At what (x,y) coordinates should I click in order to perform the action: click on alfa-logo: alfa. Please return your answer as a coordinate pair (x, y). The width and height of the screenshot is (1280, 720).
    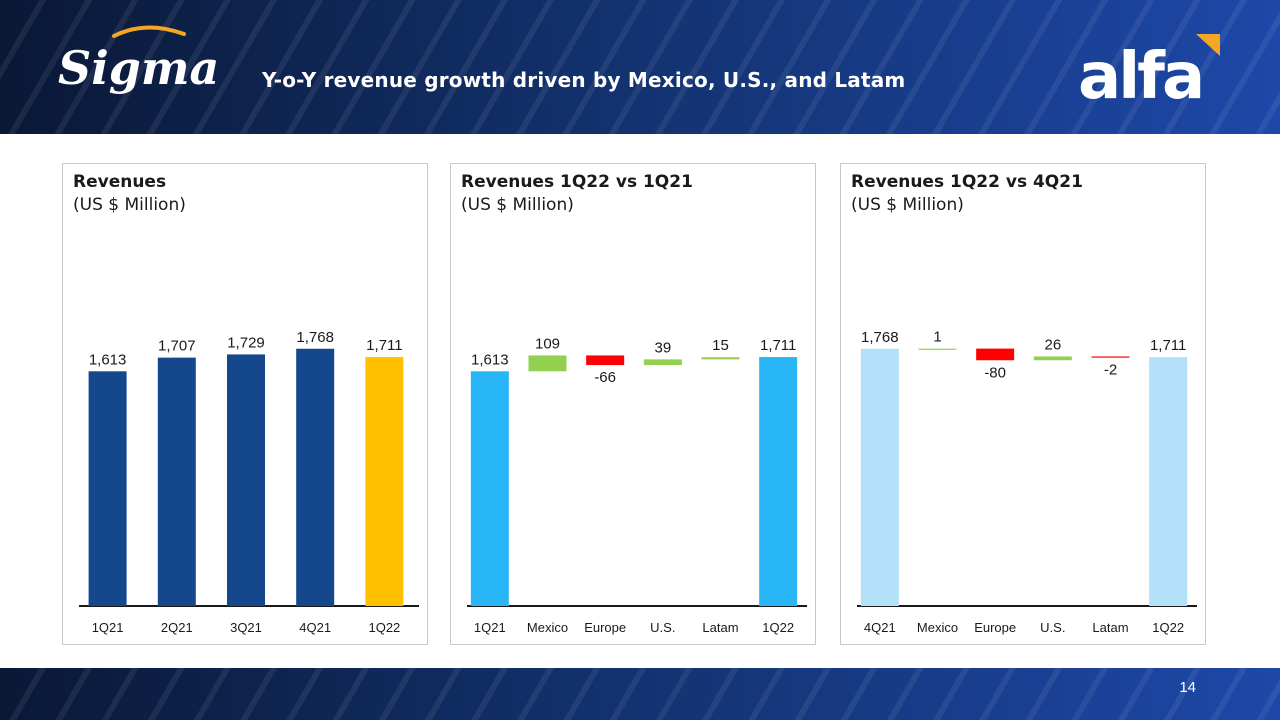
    Looking at the image, I should click on (1149, 72).